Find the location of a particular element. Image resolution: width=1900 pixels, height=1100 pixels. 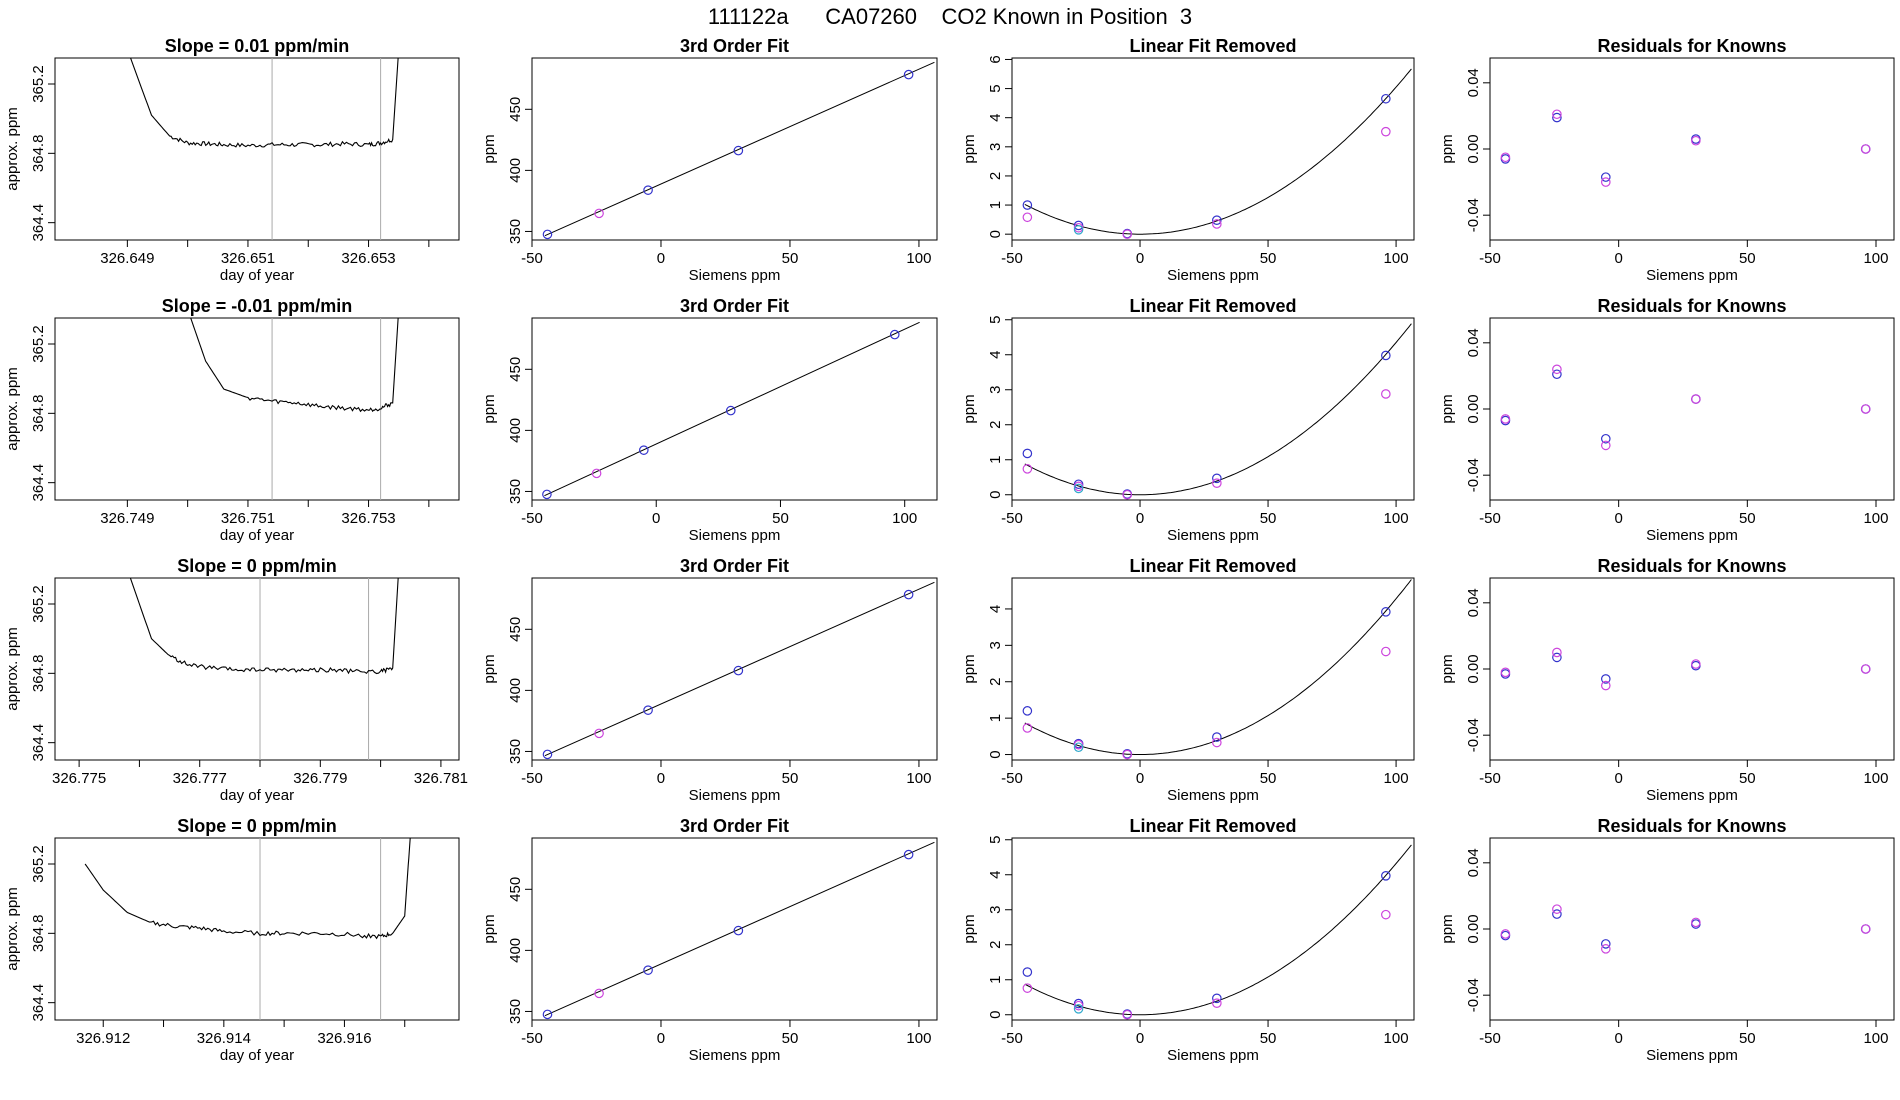

y-tick-label: 0.00 is located at coordinates (1473, 668).